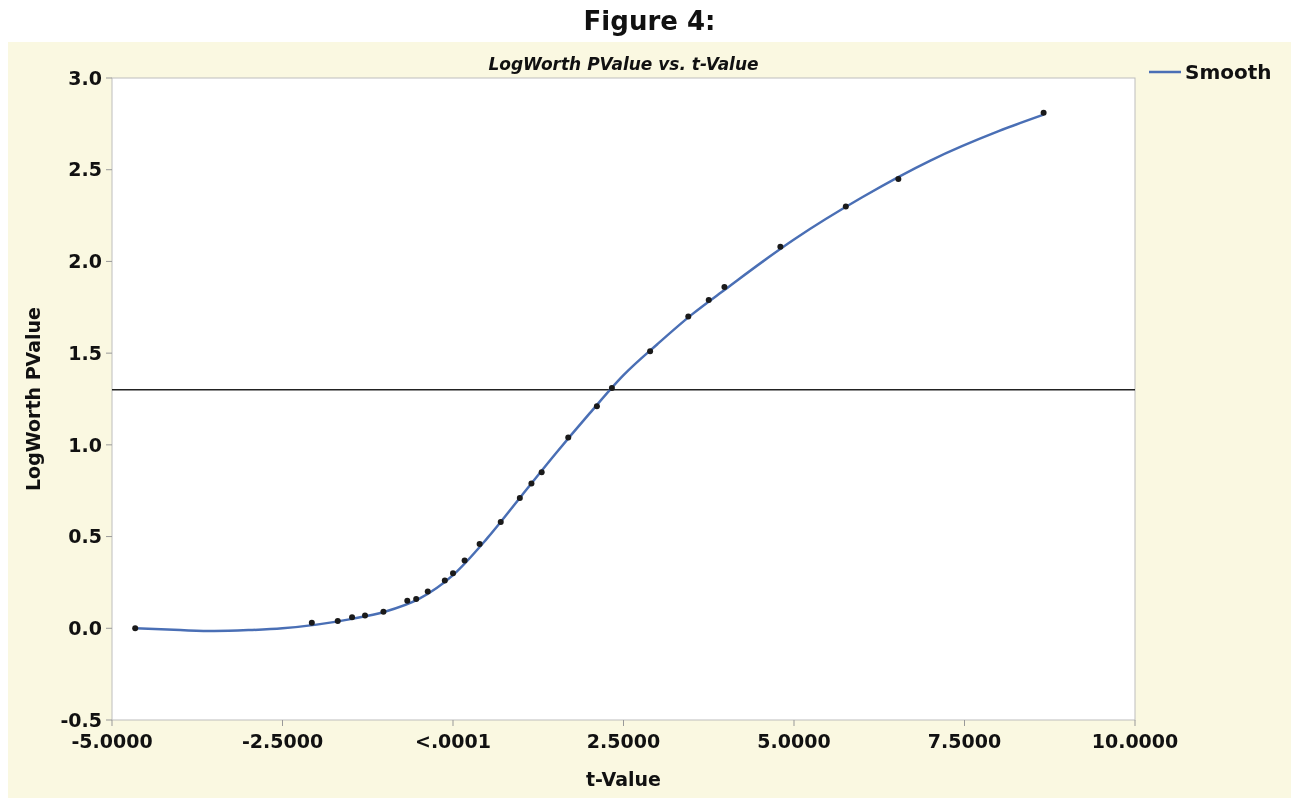 This screenshot has width=1299, height=806. What do you see at coordinates (85, 169) in the screenshot?
I see `y-tick-label: 2.5` at bounding box center [85, 169].